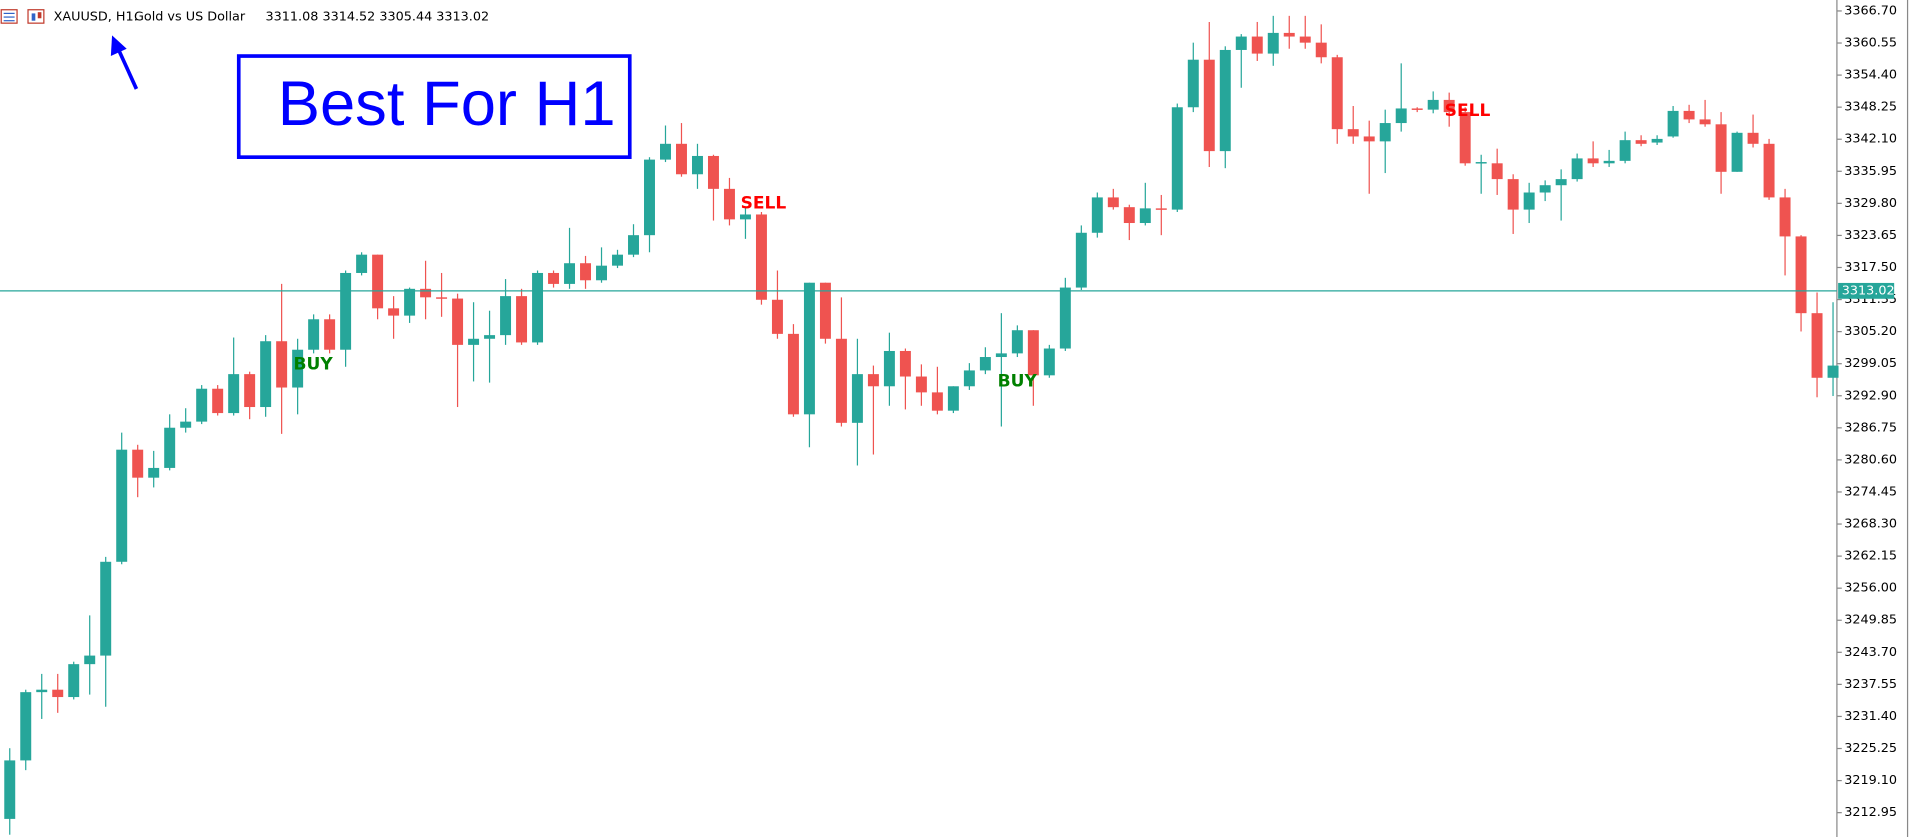  I want to click on y-tick-label: 3329.80, so click(1870, 203).